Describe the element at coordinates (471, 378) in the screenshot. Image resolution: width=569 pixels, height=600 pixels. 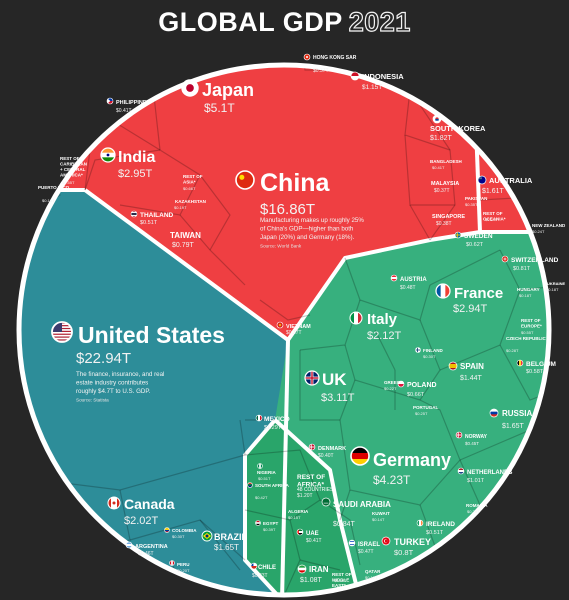
I see `country-value-spain: $1.44T` at that location.